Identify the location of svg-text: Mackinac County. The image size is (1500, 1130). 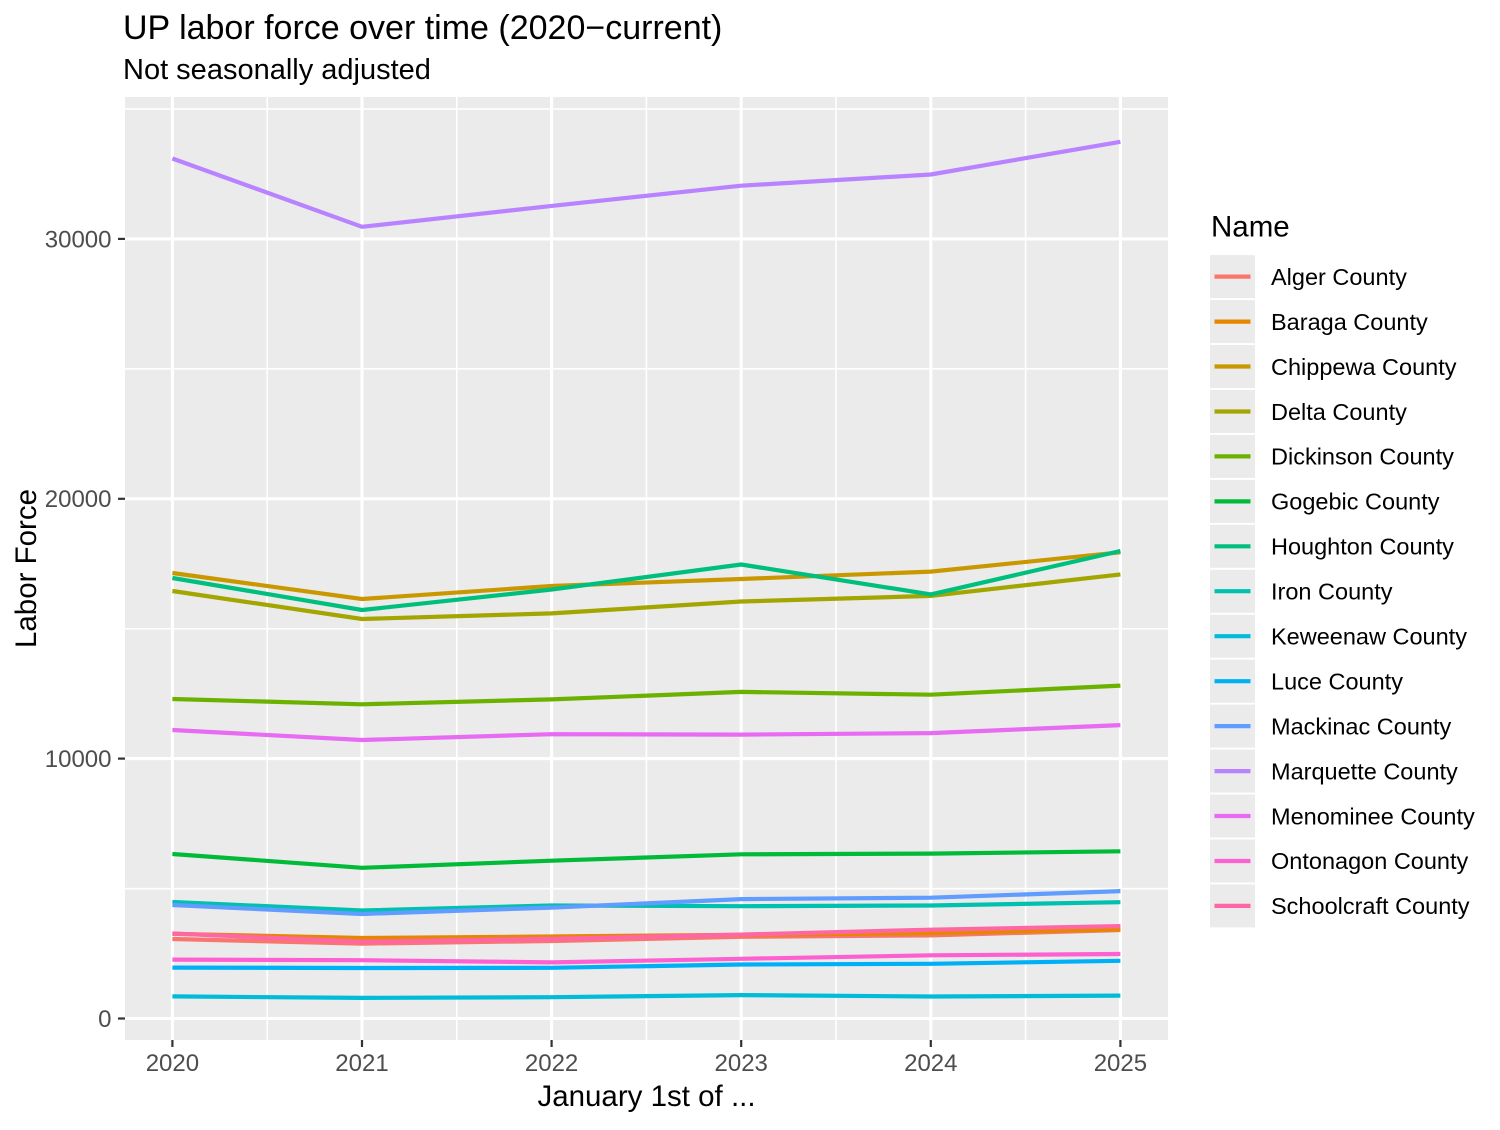
(1361, 726).